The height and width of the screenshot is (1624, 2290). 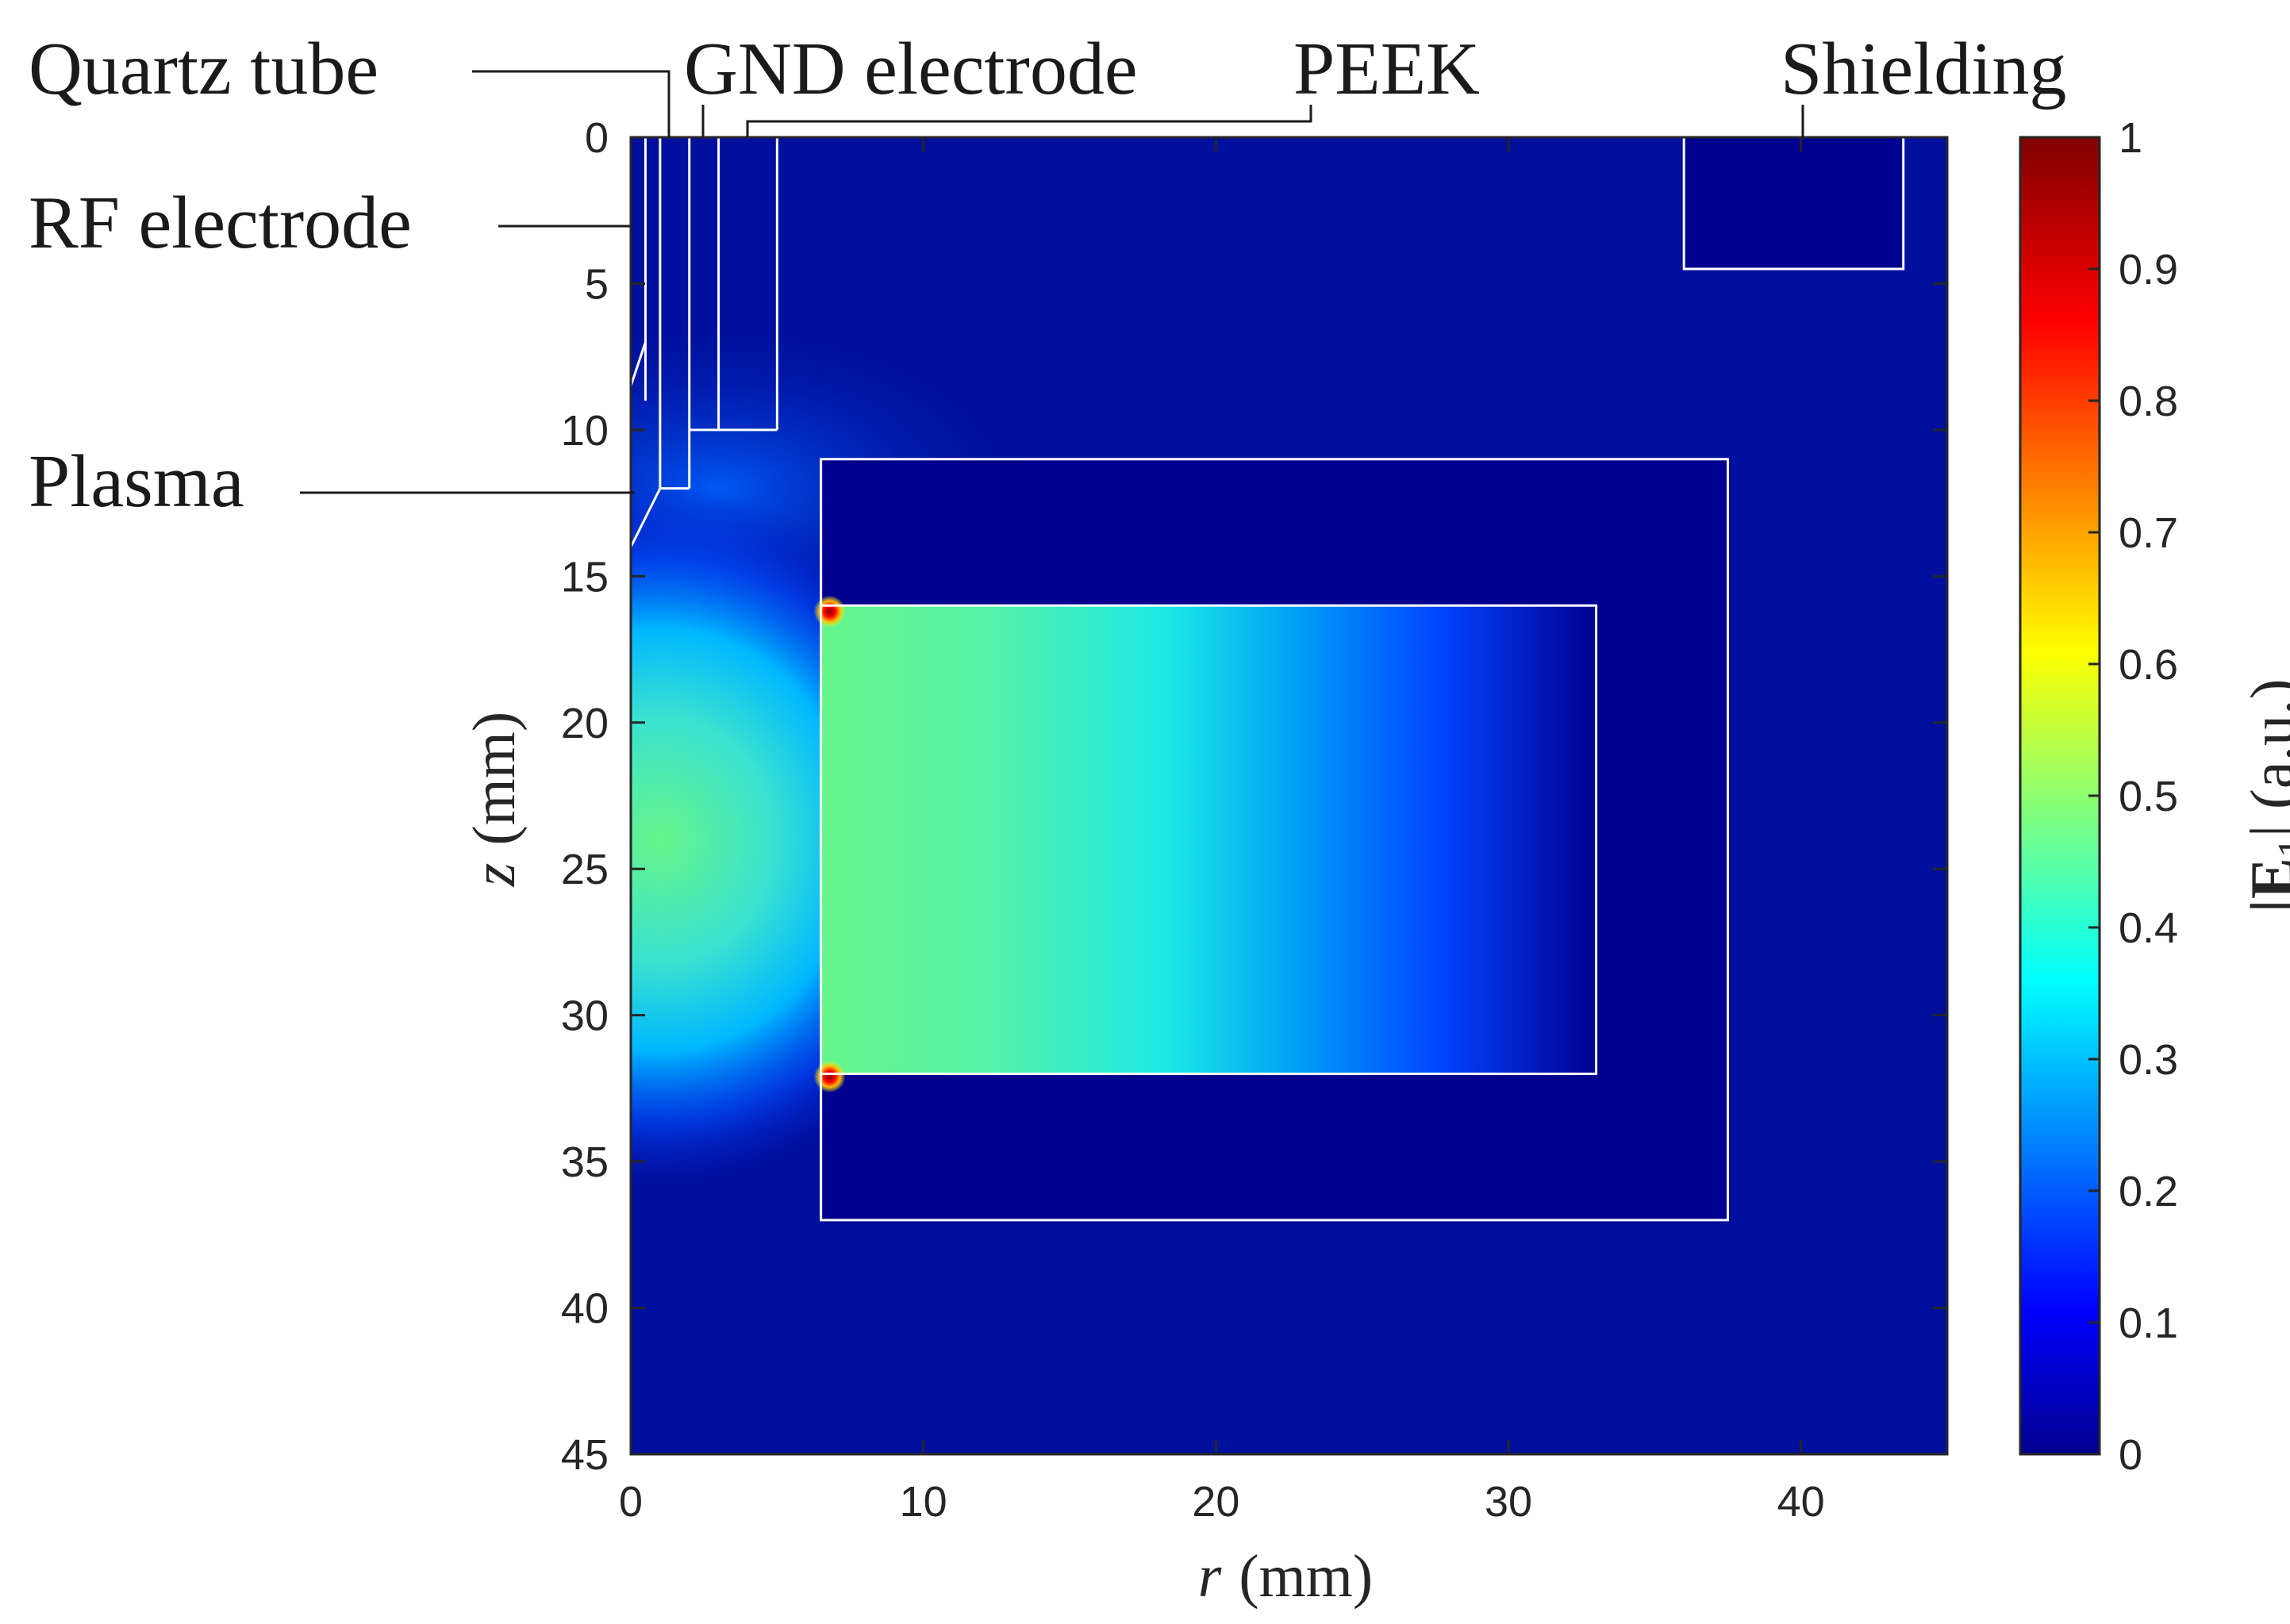 I want to click on annotation-shielding: Shielding, so click(x=1923, y=69).